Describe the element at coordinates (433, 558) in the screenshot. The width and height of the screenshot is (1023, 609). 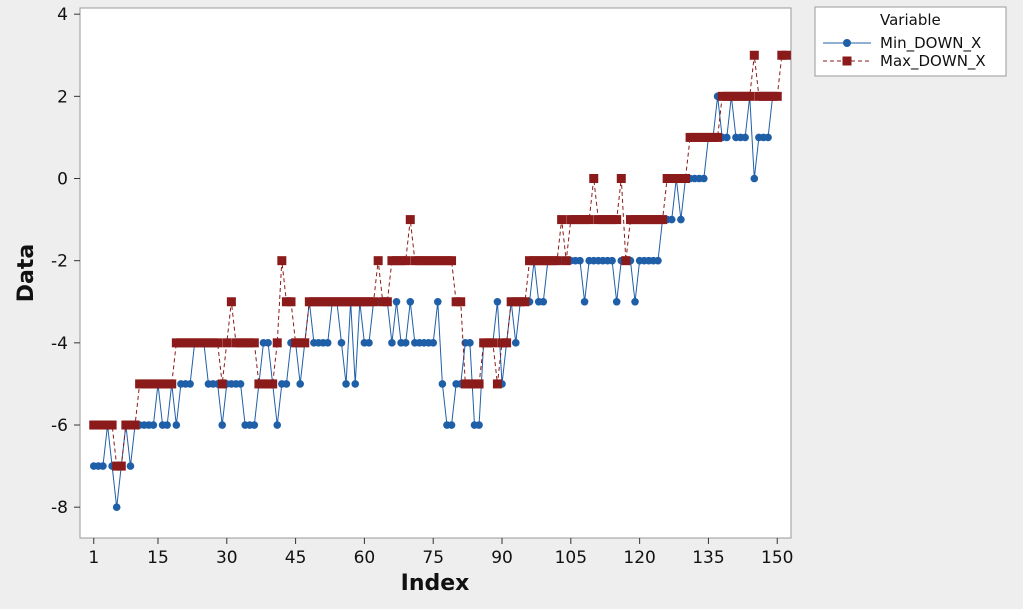
I see `x-tick-label: 75` at that location.